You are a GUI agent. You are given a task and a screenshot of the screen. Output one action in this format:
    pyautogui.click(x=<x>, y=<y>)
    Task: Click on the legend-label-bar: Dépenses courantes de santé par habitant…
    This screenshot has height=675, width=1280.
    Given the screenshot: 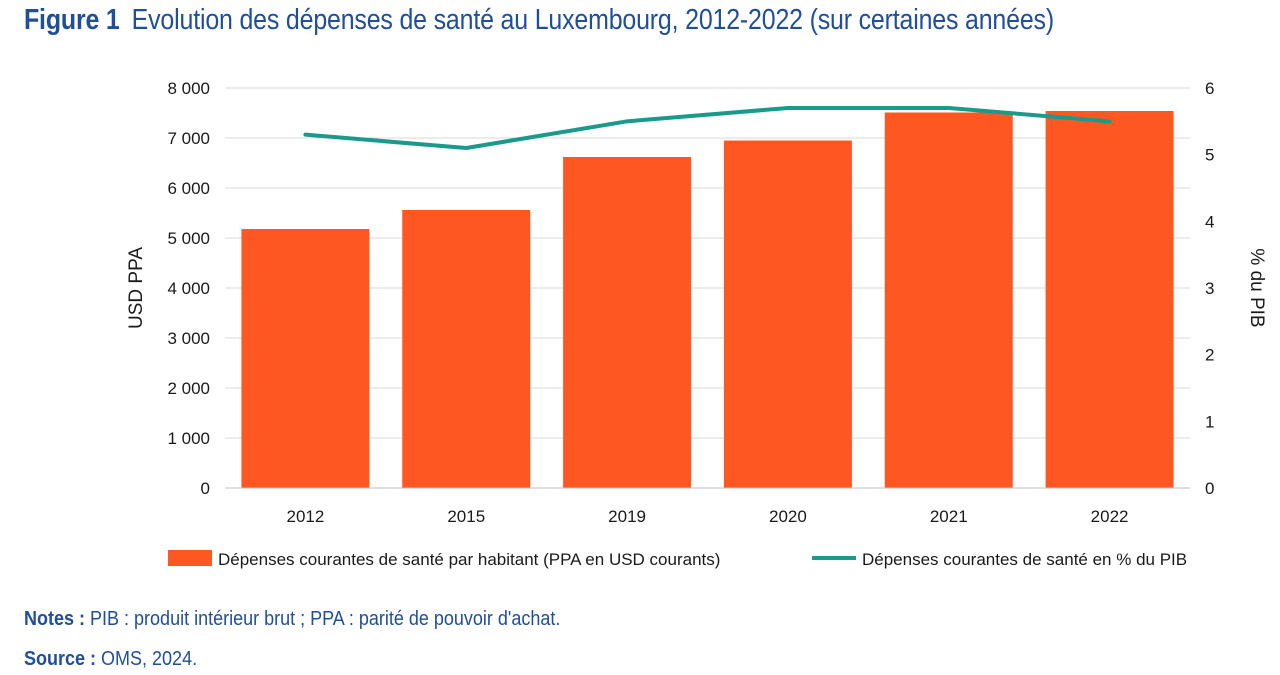 What is the action you would take?
    pyautogui.click(x=469, y=559)
    